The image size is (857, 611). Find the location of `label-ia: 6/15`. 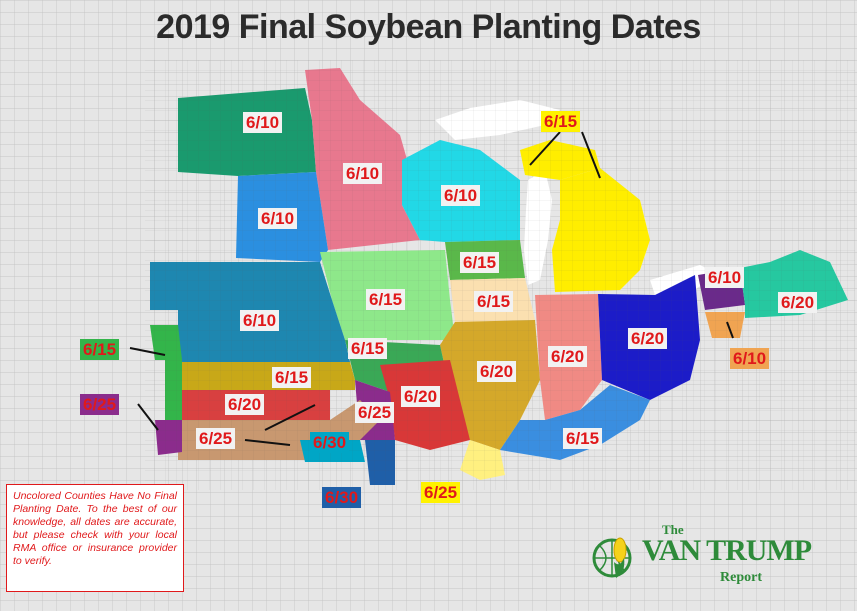

label-ia: 6/15 is located at coordinates (386, 299).